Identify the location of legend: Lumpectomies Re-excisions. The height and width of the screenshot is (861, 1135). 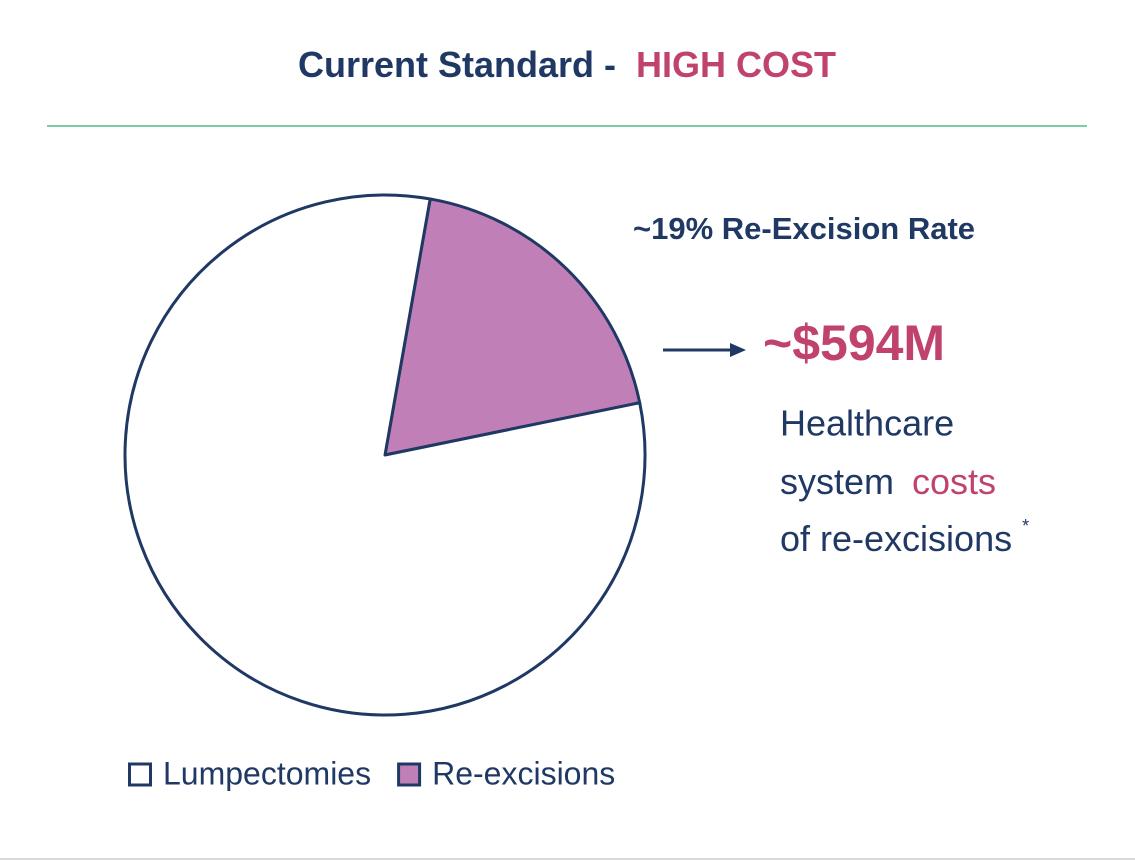
(371, 773).